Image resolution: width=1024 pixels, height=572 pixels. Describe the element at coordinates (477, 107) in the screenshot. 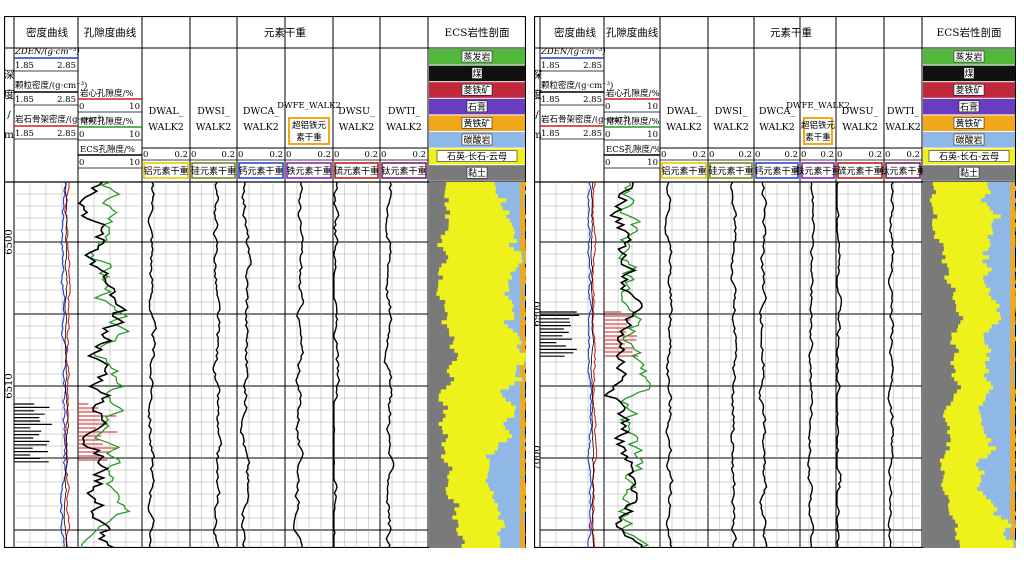

I see `legend-label: 石膏` at that location.